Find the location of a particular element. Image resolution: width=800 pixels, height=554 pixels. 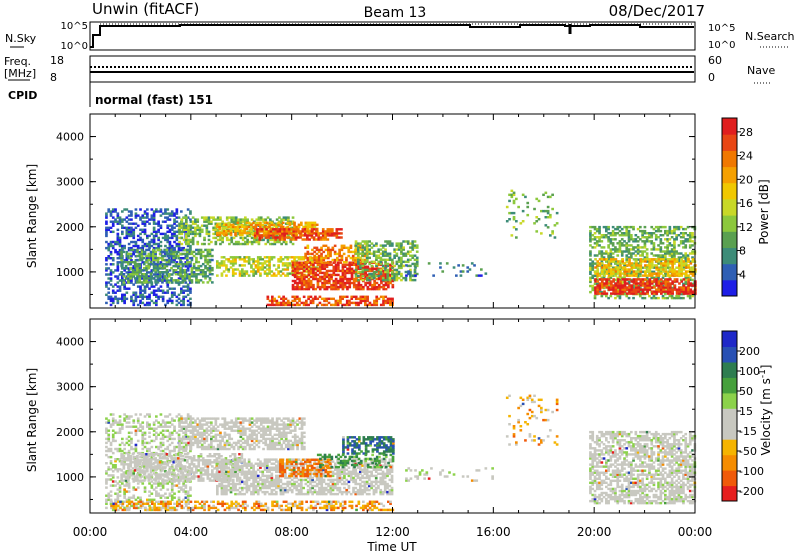

cpid-label: CPID is located at coordinates (22, 95).